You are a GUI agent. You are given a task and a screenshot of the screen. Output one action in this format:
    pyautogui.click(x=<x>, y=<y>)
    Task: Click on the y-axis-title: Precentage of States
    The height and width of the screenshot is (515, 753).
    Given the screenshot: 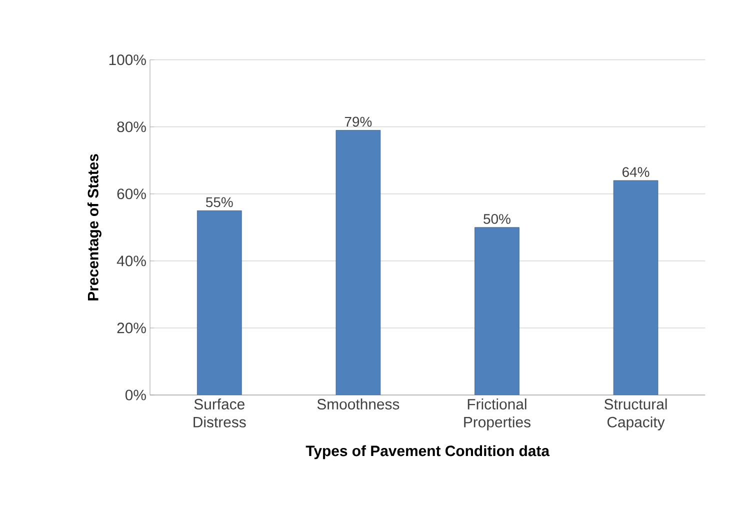 What is the action you would take?
    pyautogui.click(x=94, y=227)
    